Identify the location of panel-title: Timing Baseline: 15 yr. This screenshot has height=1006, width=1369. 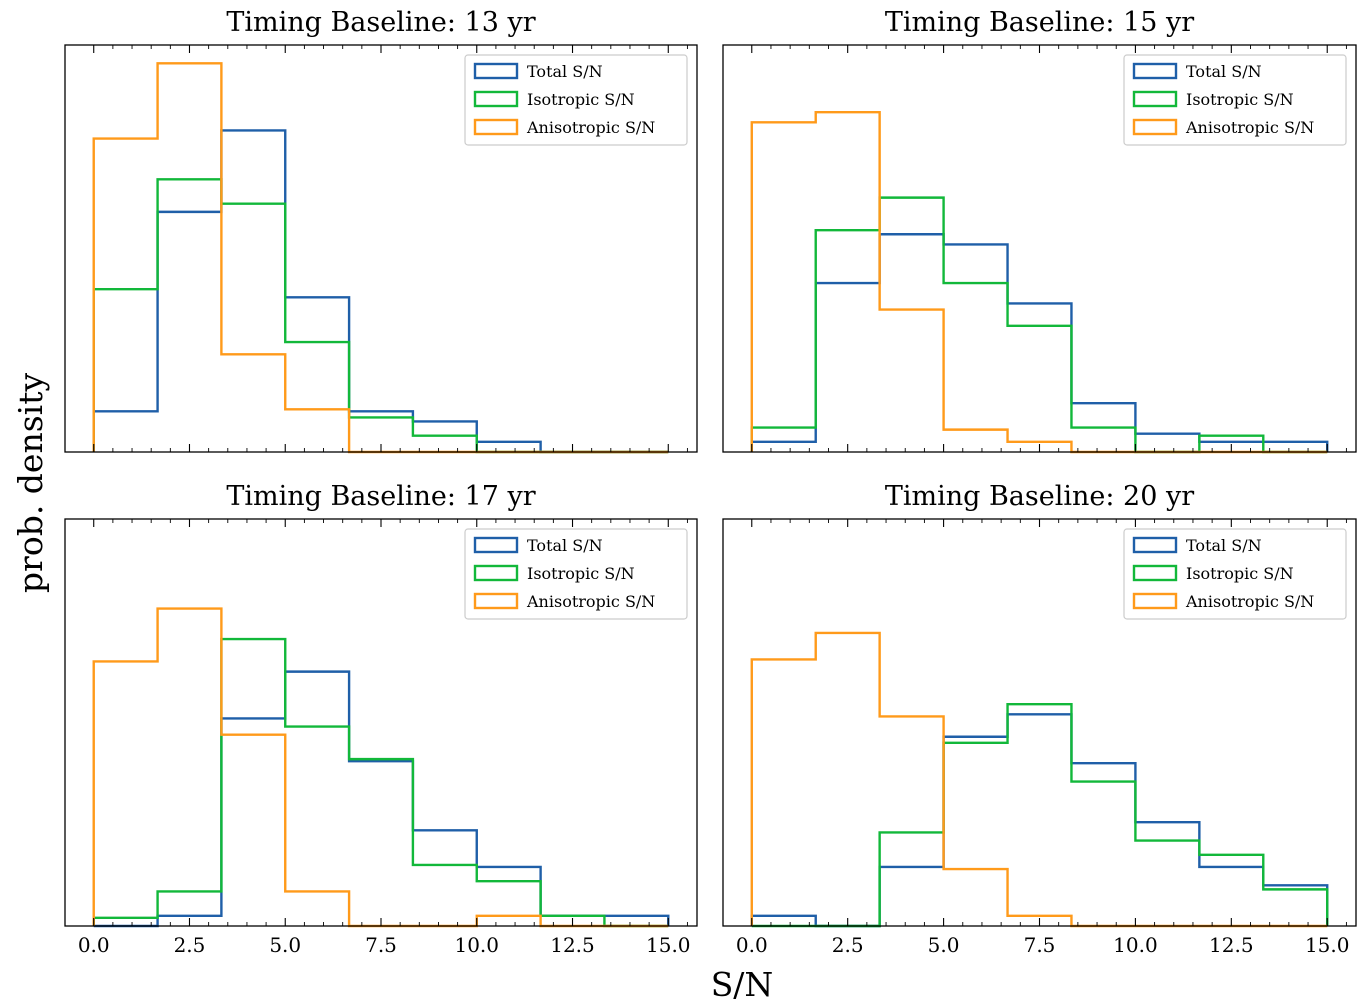
(1039, 22).